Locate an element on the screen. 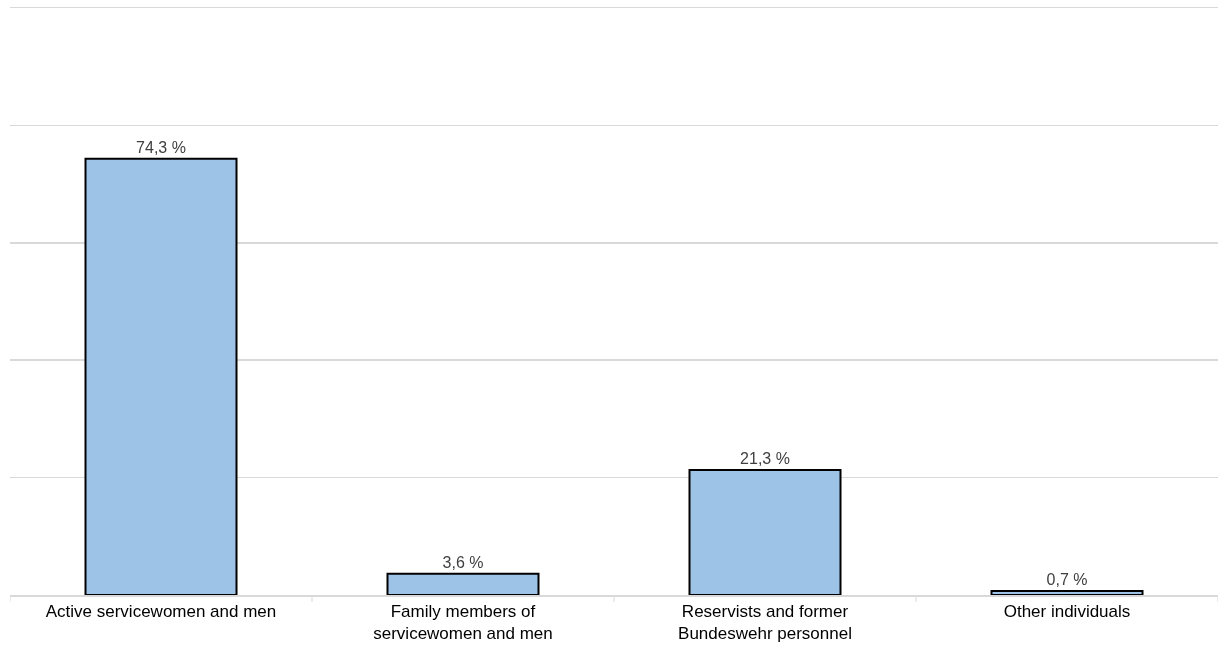 The height and width of the screenshot is (666, 1218). x-tick-label: Reservists and former Bundeswehr personnel is located at coordinates (765, 622).